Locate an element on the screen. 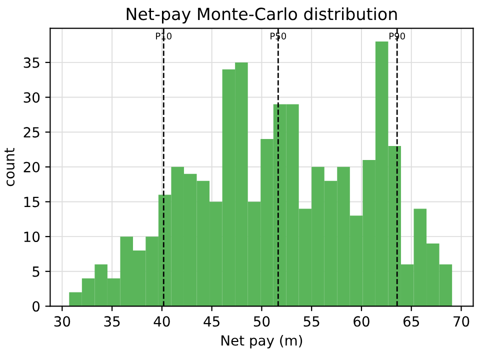  chart-title: Net-pay Monte-Carlo distribution is located at coordinates (261, 15).